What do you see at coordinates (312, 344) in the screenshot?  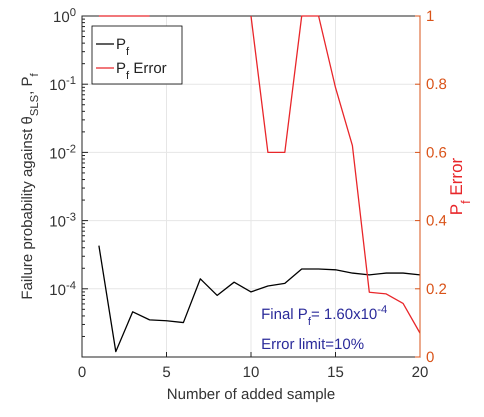 I see `annotation: Error limit=10%` at bounding box center [312, 344].